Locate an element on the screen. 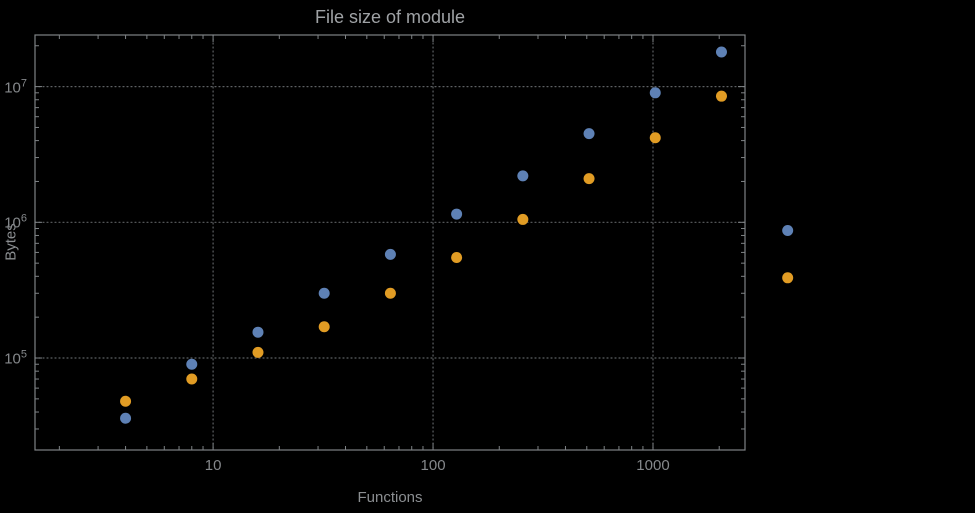  x-tick-label: 100 is located at coordinates (433, 465).